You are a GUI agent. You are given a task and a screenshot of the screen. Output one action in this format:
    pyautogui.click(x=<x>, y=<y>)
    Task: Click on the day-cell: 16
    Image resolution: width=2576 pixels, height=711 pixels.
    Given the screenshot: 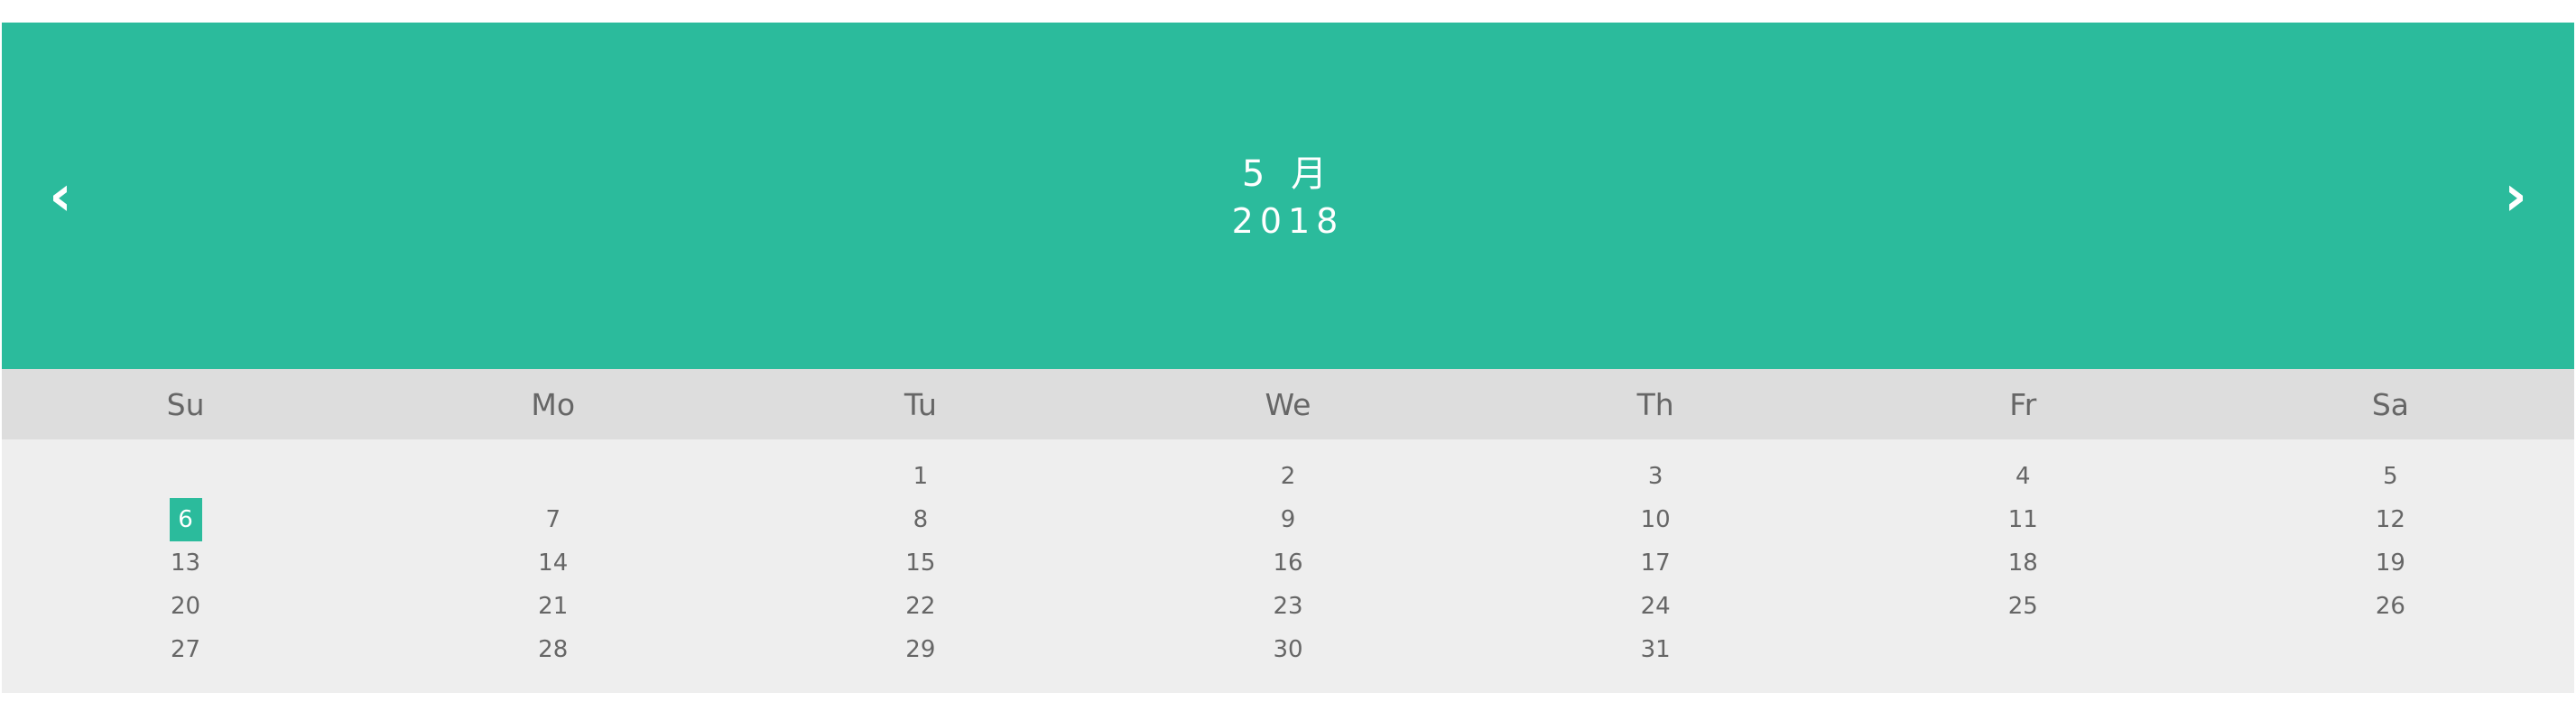 What is the action you would take?
    pyautogui.click(x=1288, y=563)
    